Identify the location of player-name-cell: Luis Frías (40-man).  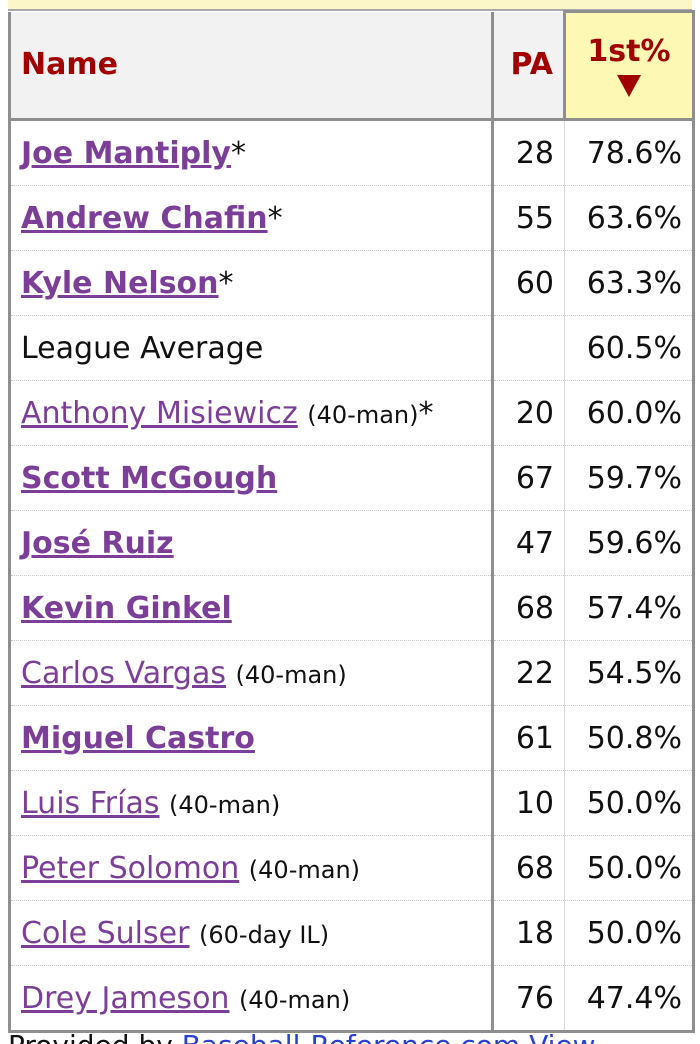
(251, 803).